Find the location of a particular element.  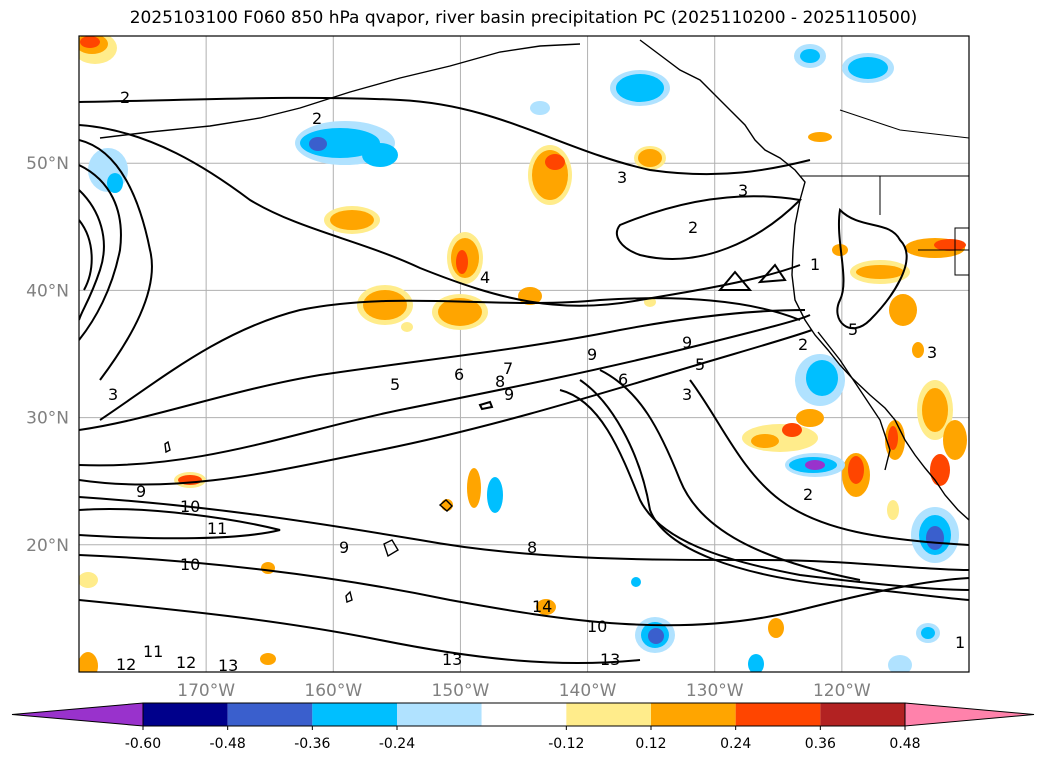

lat-tick-label: 50°N is located at coordinates (47, 164).